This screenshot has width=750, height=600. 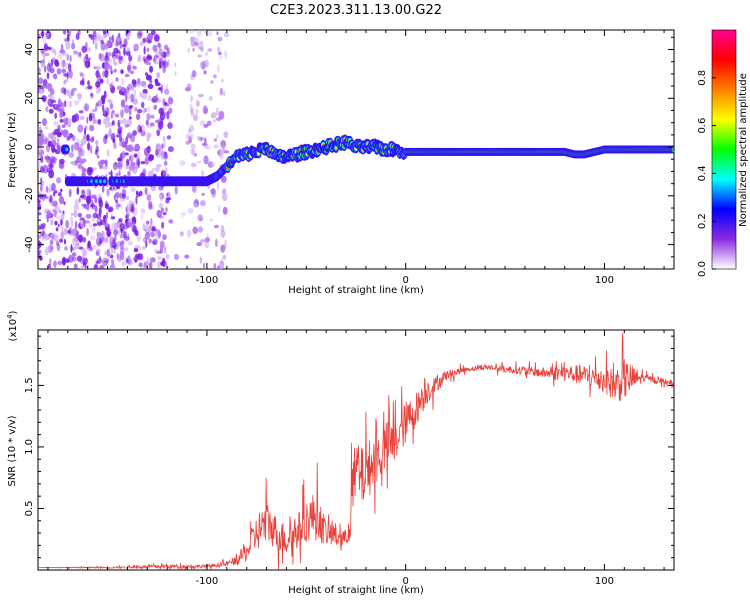 What do you see at coordinates (406, 280) in the screenshot?
I see `x-tick-label: 0` at bounding box center [406, 280].